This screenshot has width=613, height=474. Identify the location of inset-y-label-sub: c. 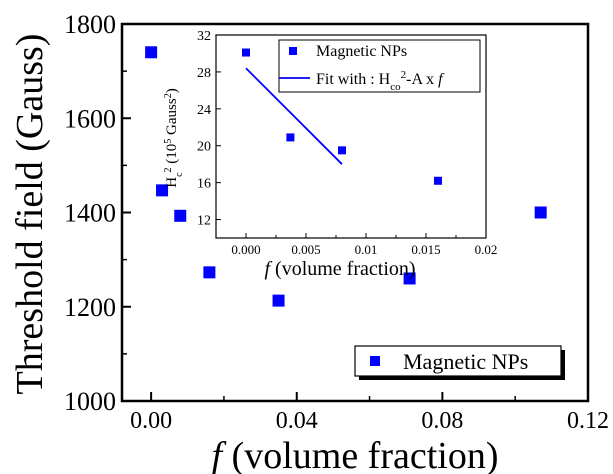
(179, 174).